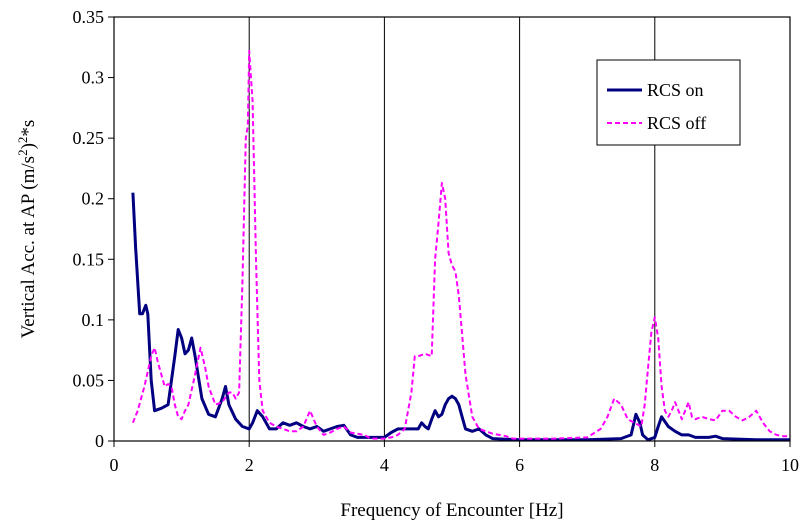 The height and width of the screenshot is (525, 806). Describe the element at coordinates (249, 465) in the screenshot. I see `x-tick-label: 2` at that location.